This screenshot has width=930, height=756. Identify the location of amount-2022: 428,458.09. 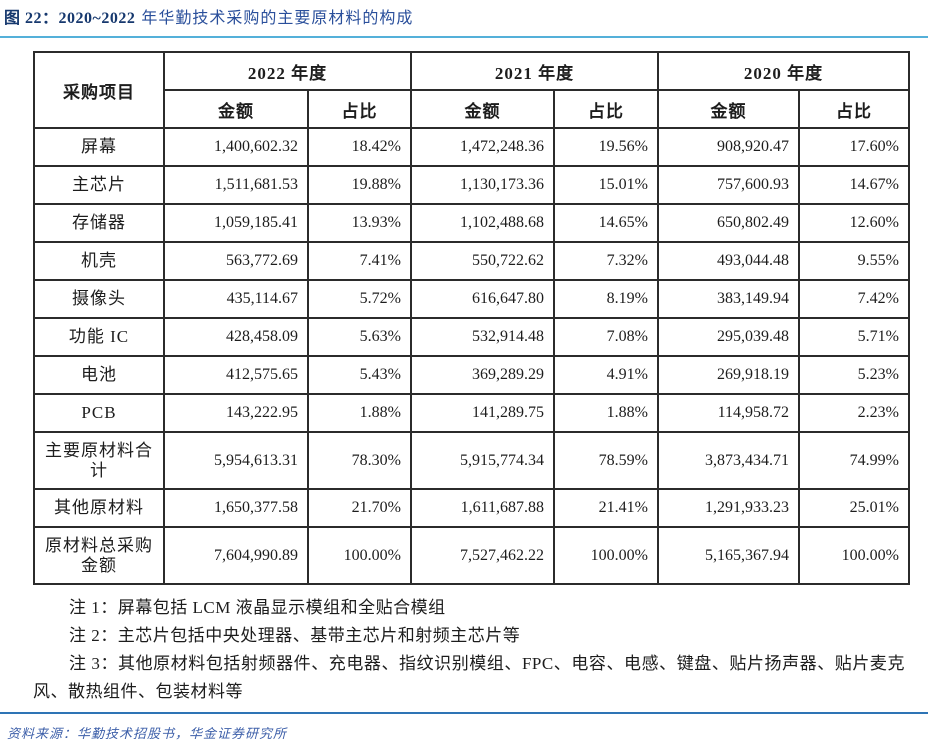
(236, 337).